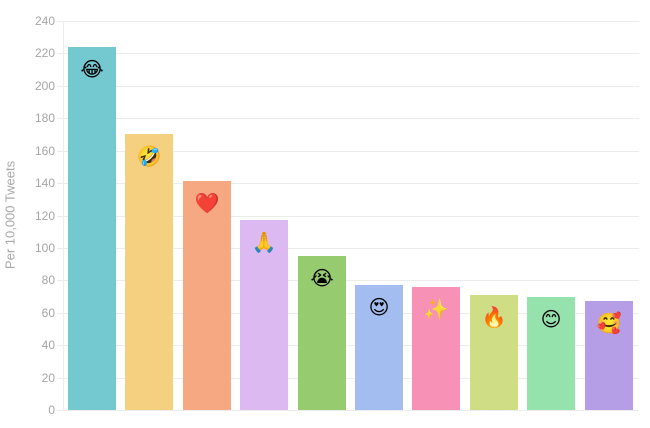 This screenshot has width=650, height=428. Describe the element at coordinates (551, 353) in the screenshot. I see `bar-smiling-face-with-smiling-eyes: 😊` at that location.